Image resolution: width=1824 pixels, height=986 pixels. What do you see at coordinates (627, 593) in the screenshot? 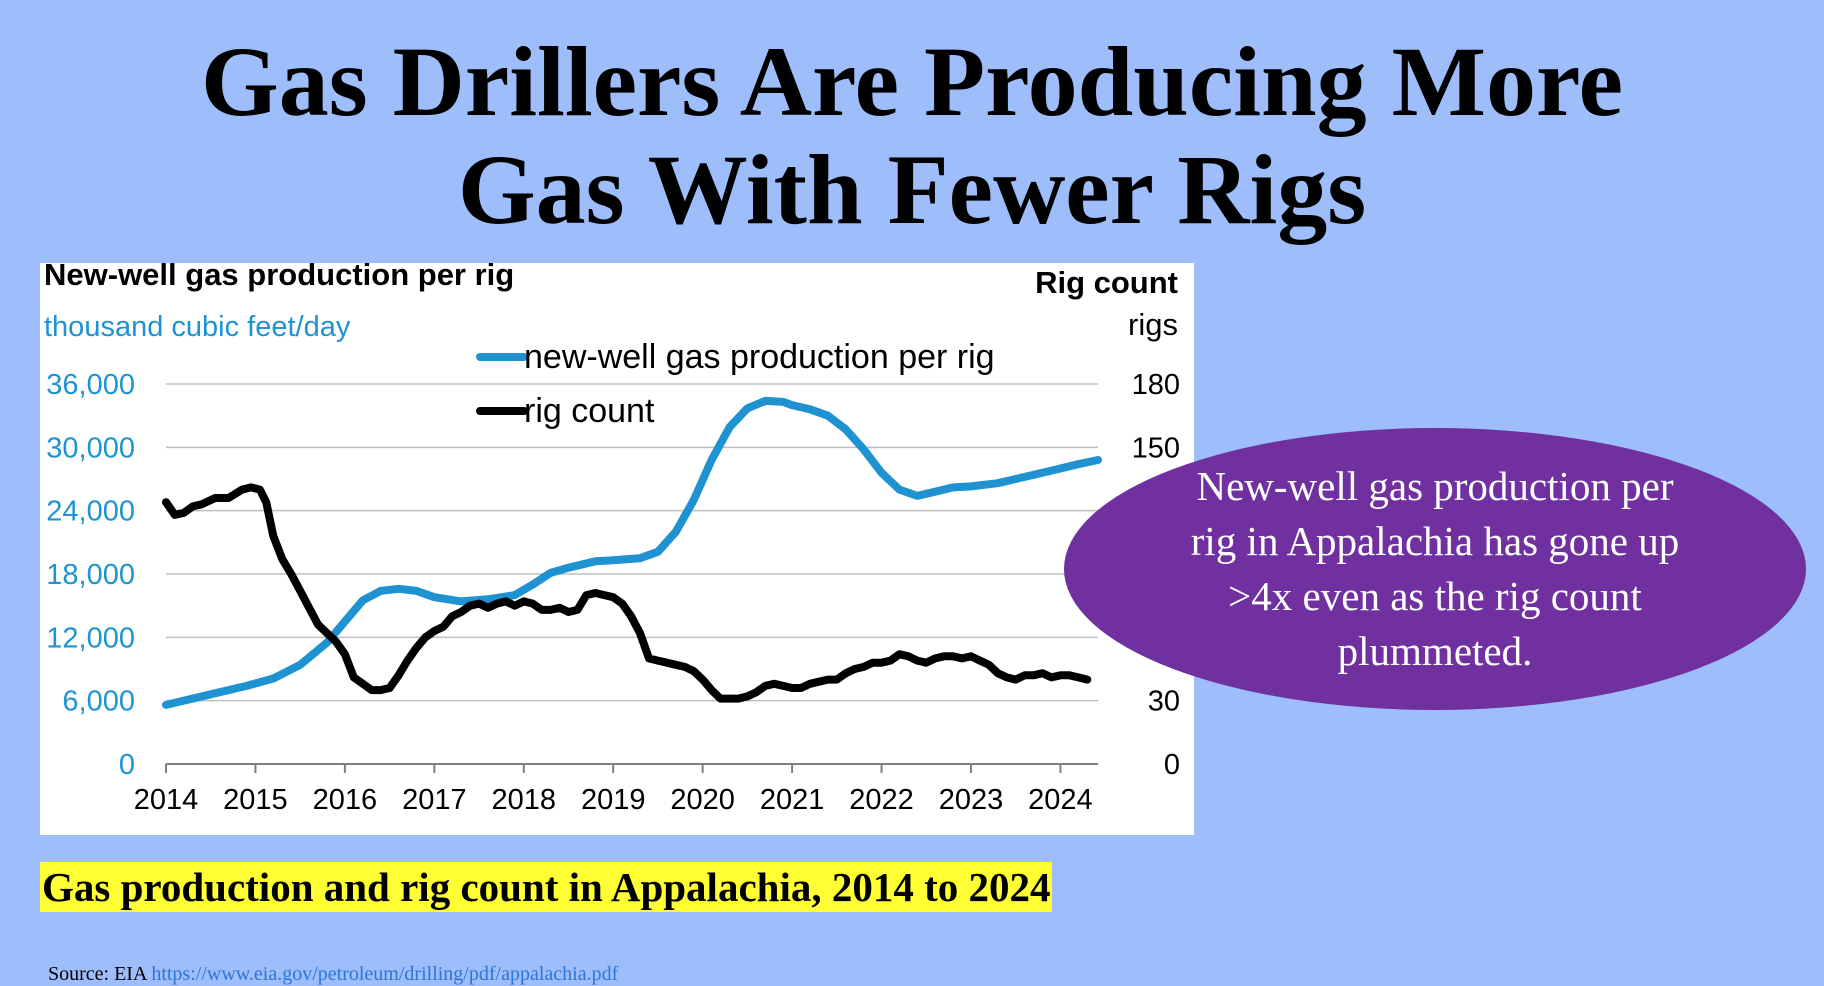
I see `rig-count-series-line` at bounding box center [627, 593].